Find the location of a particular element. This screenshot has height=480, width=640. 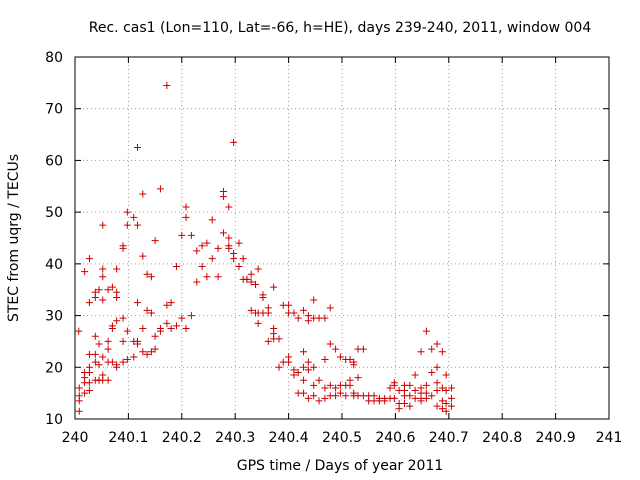

x-tick-label: 240.9 is located at coordinates (556, 438).